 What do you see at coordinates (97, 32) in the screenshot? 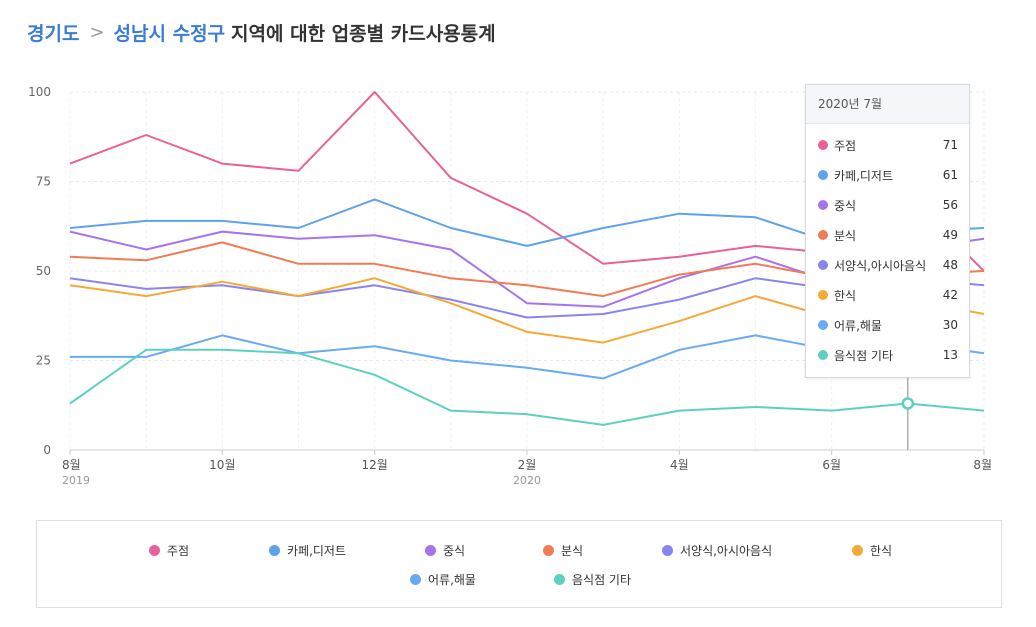
I see `breadcrumb-chevron-icon: >` at bounding box center [97, 32].